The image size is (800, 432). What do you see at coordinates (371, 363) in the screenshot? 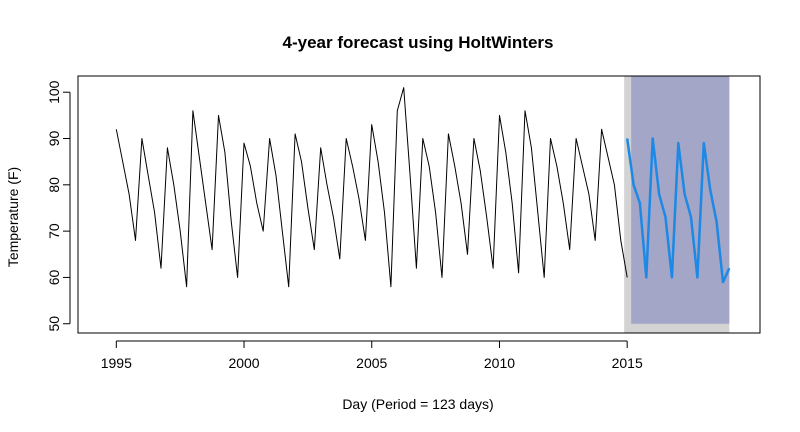
I see `x-tick-label: 2005` at bounding box center [371, 363].